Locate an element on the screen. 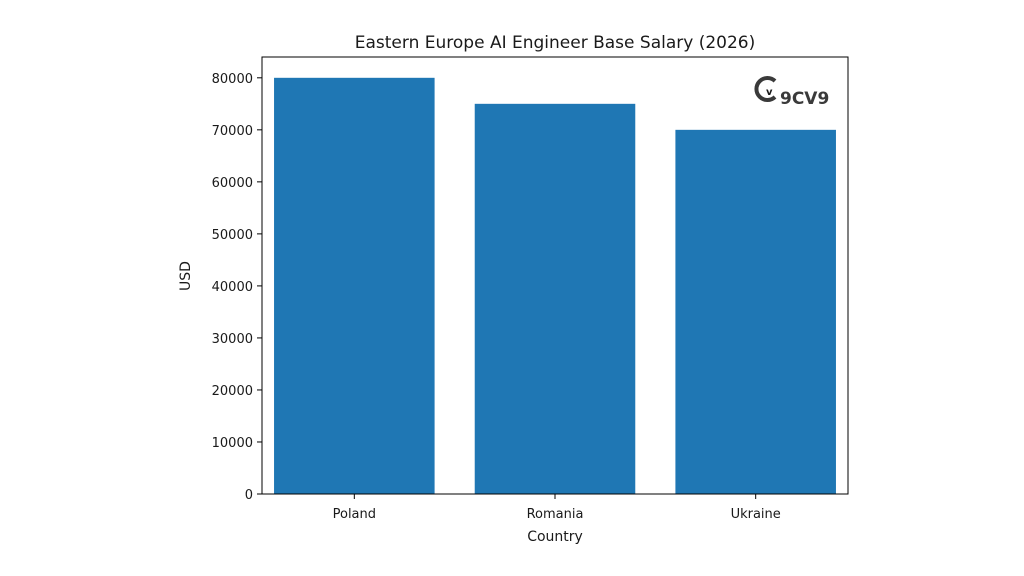 Image resolution: width=1024 pixels, height=576 pixels. y-tick-label: 40000 is located at coordinates (232, 287).